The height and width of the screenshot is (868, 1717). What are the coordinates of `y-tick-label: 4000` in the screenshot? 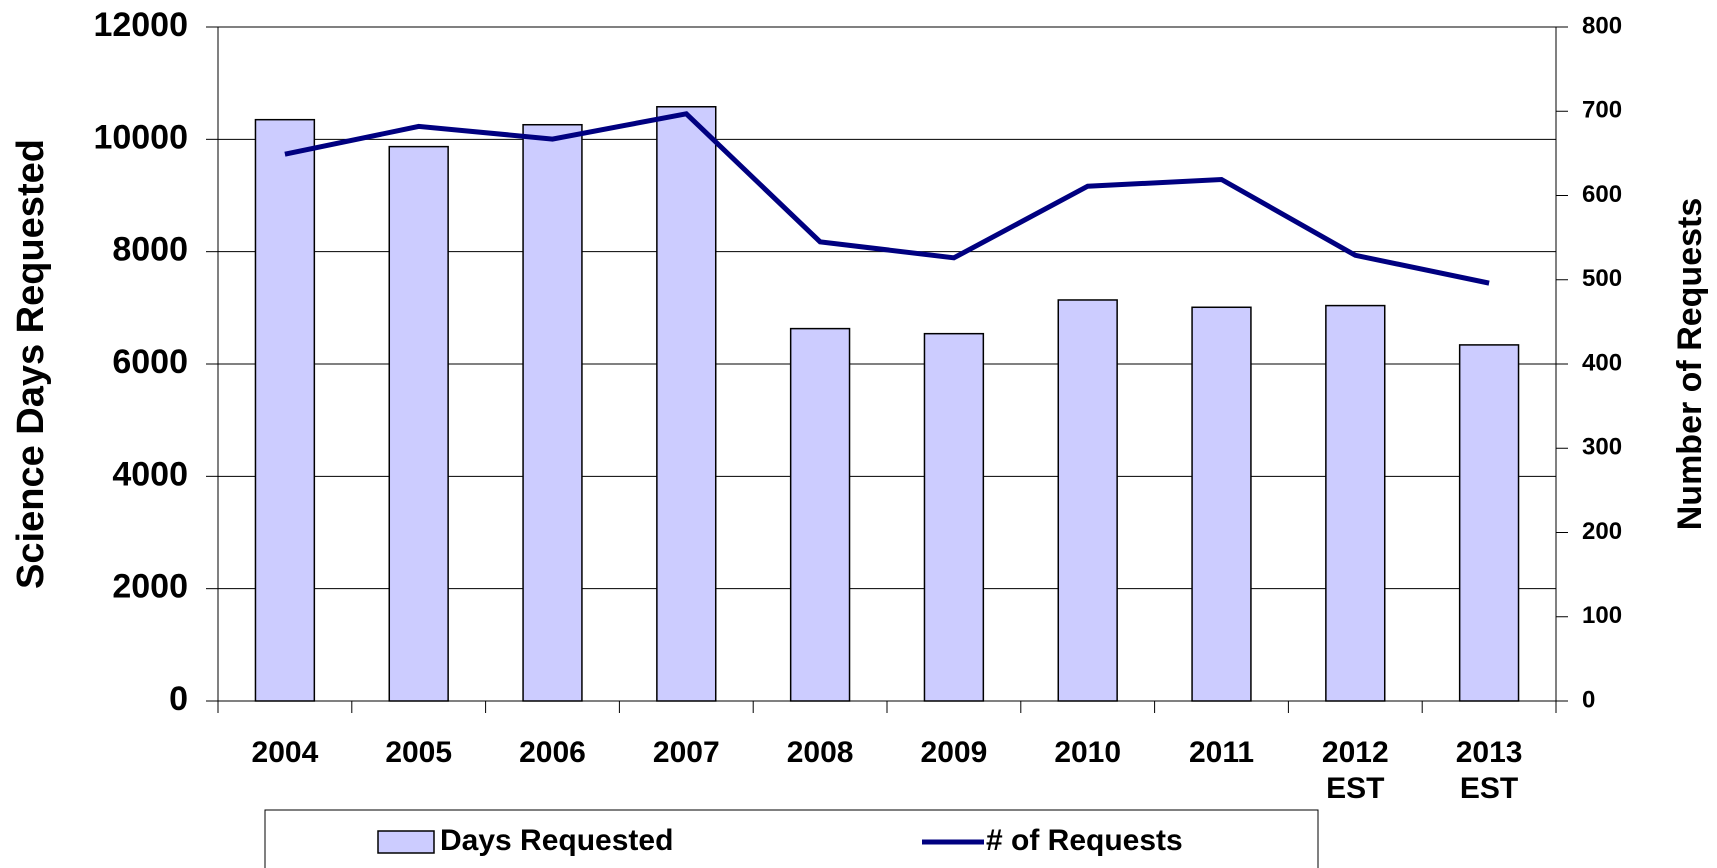 It's located at (150, 474).